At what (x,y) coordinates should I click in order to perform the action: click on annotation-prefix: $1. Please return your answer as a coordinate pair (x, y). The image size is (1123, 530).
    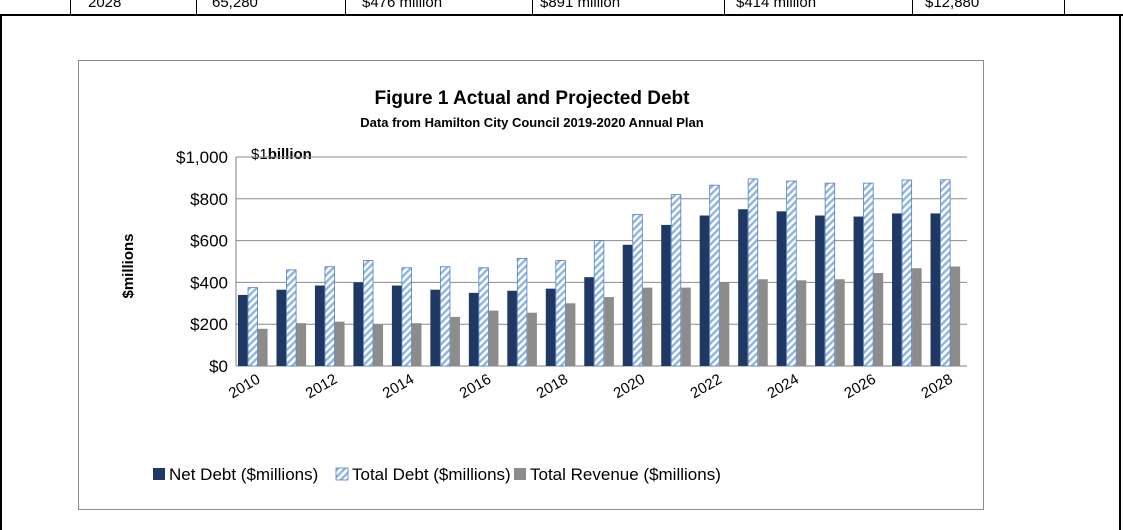
    Looking at the image, I should click on (259, 154).